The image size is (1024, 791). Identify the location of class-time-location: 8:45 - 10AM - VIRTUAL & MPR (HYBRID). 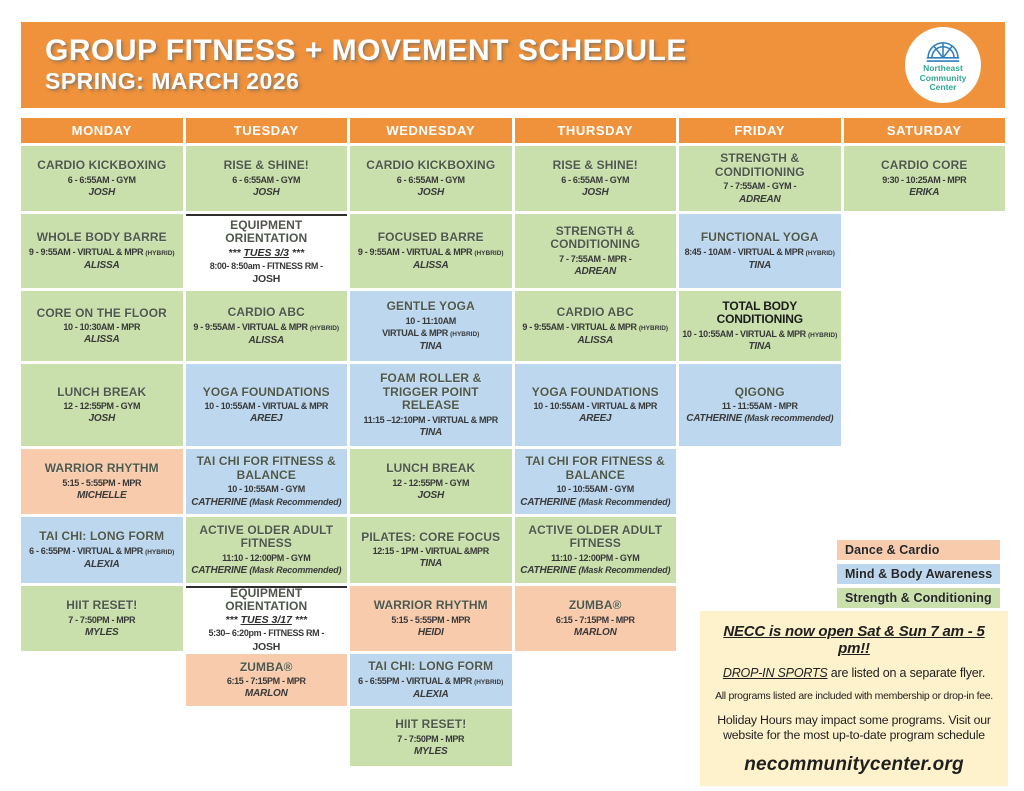
(759, 251).